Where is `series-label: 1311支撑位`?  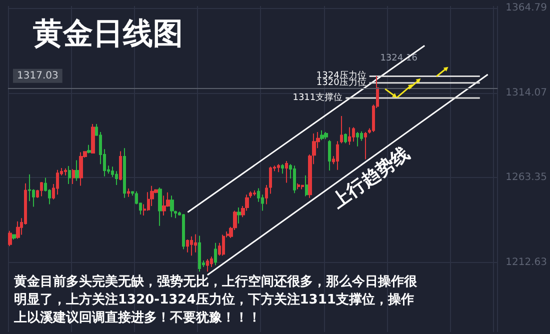
series-label: 1311支撑位 is located at coordinates (317, 97).